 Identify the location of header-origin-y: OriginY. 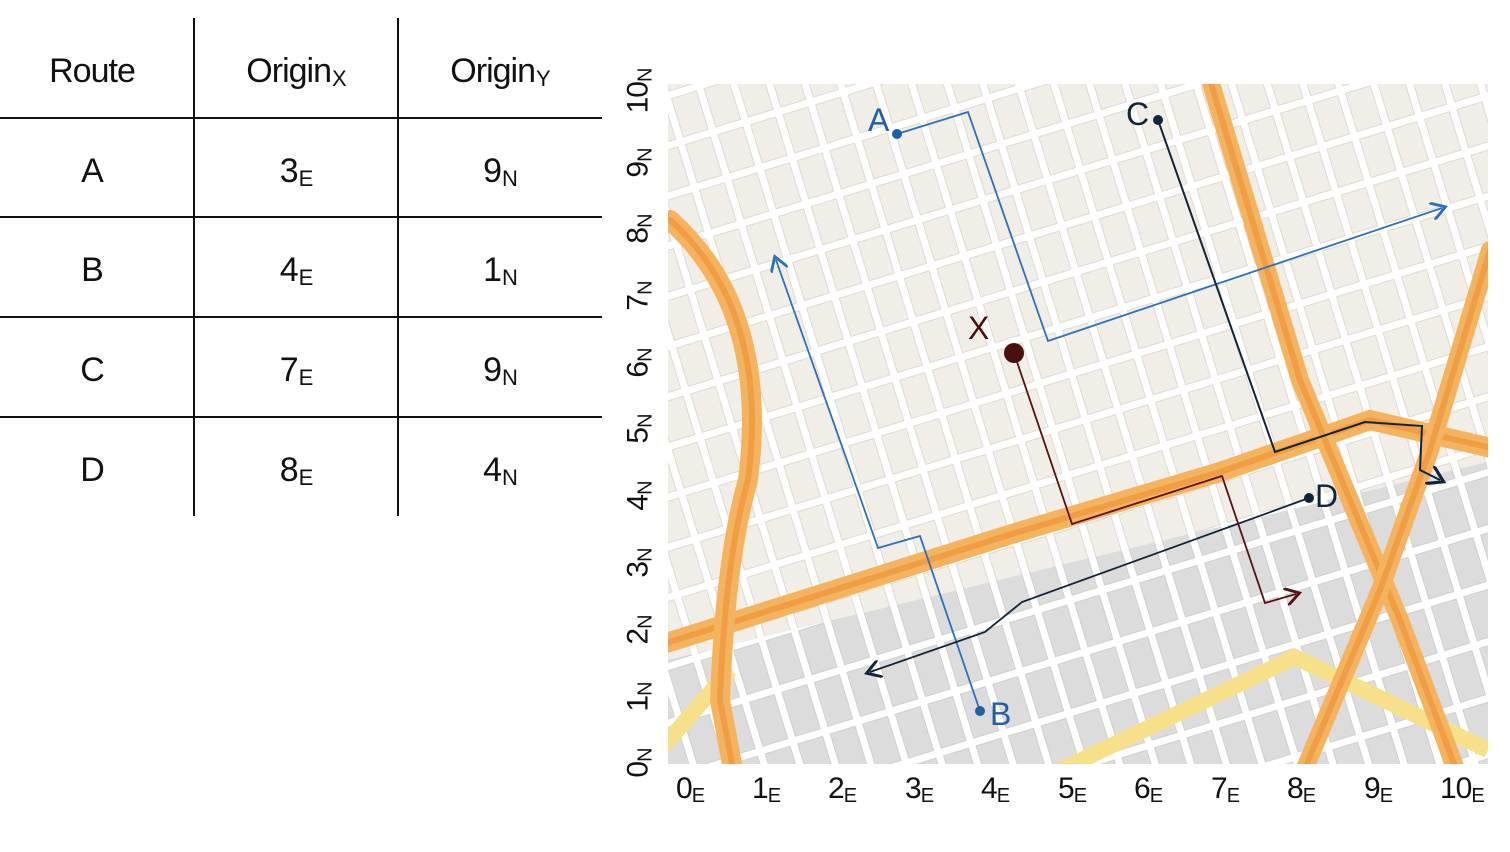
(500, 71).